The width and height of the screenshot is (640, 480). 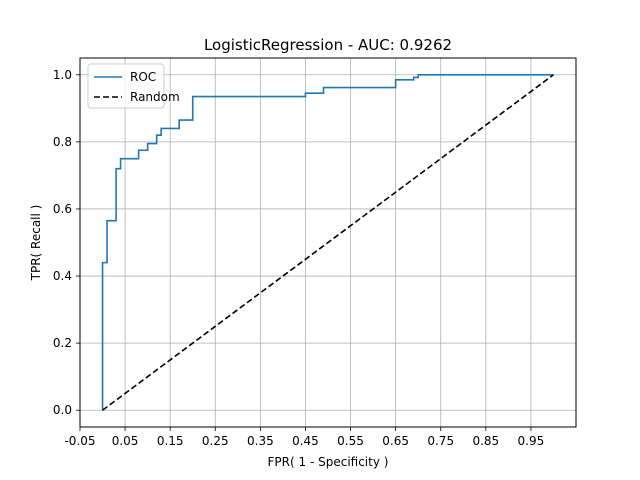 I want to click on y-tick-label: 0.4, so click(x=62, y=276).